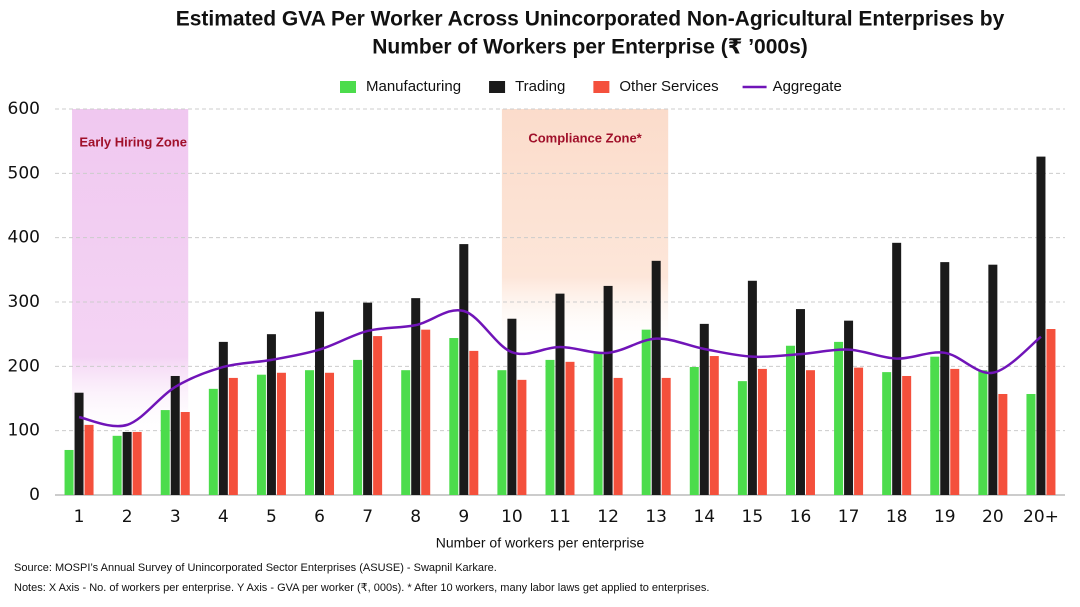 This screenshot has height=607, width=1080. Describe the element at coordinates (849, 517) in the screenshot. I see `x-tick-label: 17` at that location.